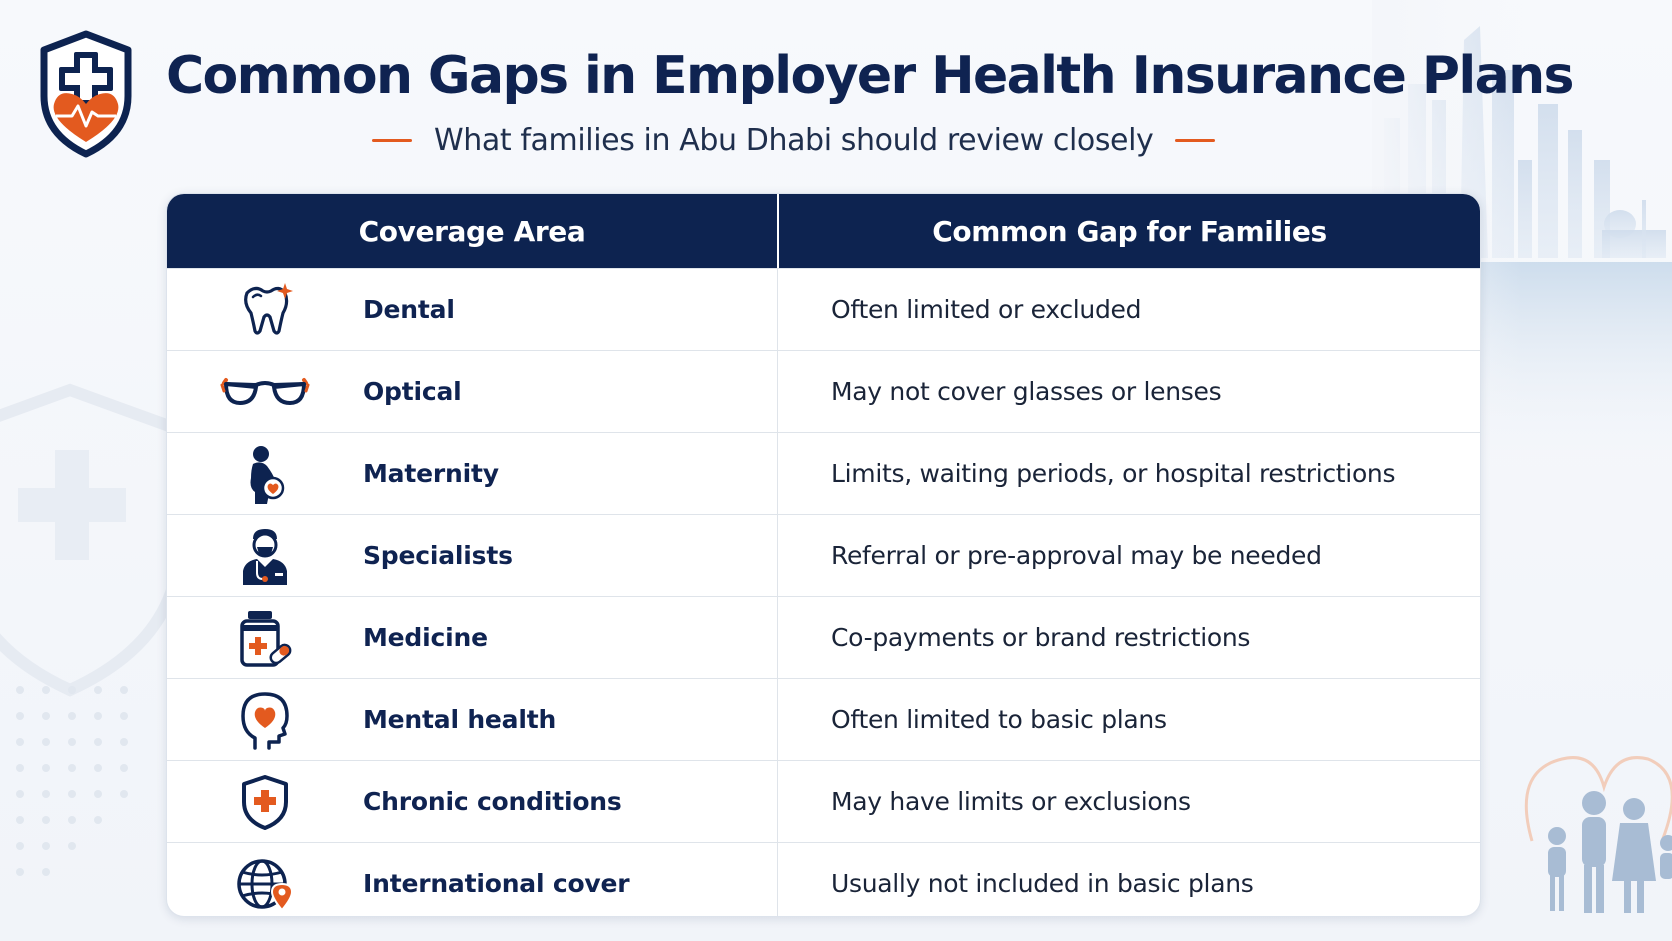 Image resolution: width=1672 pixels, height=941 pixels. Describe the element at coordinates (1026, 391) in the screenshot. I see `common-gap-cell: May not cover glasses or lenses` at that location.